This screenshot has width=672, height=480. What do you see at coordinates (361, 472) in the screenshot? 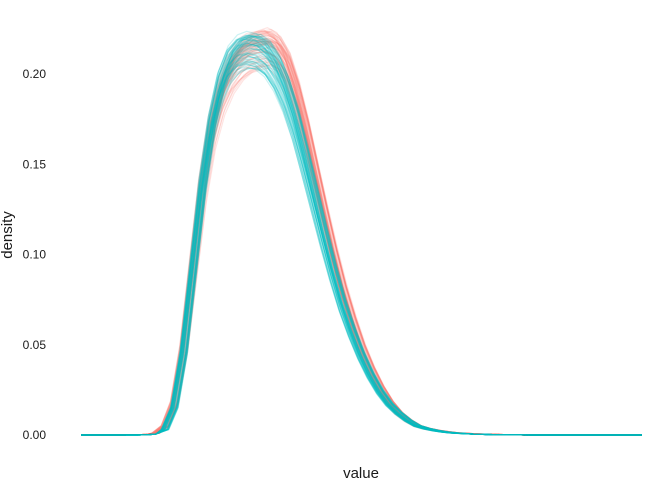
I see `x-axis-title: value` at bounding box center [361, 472].